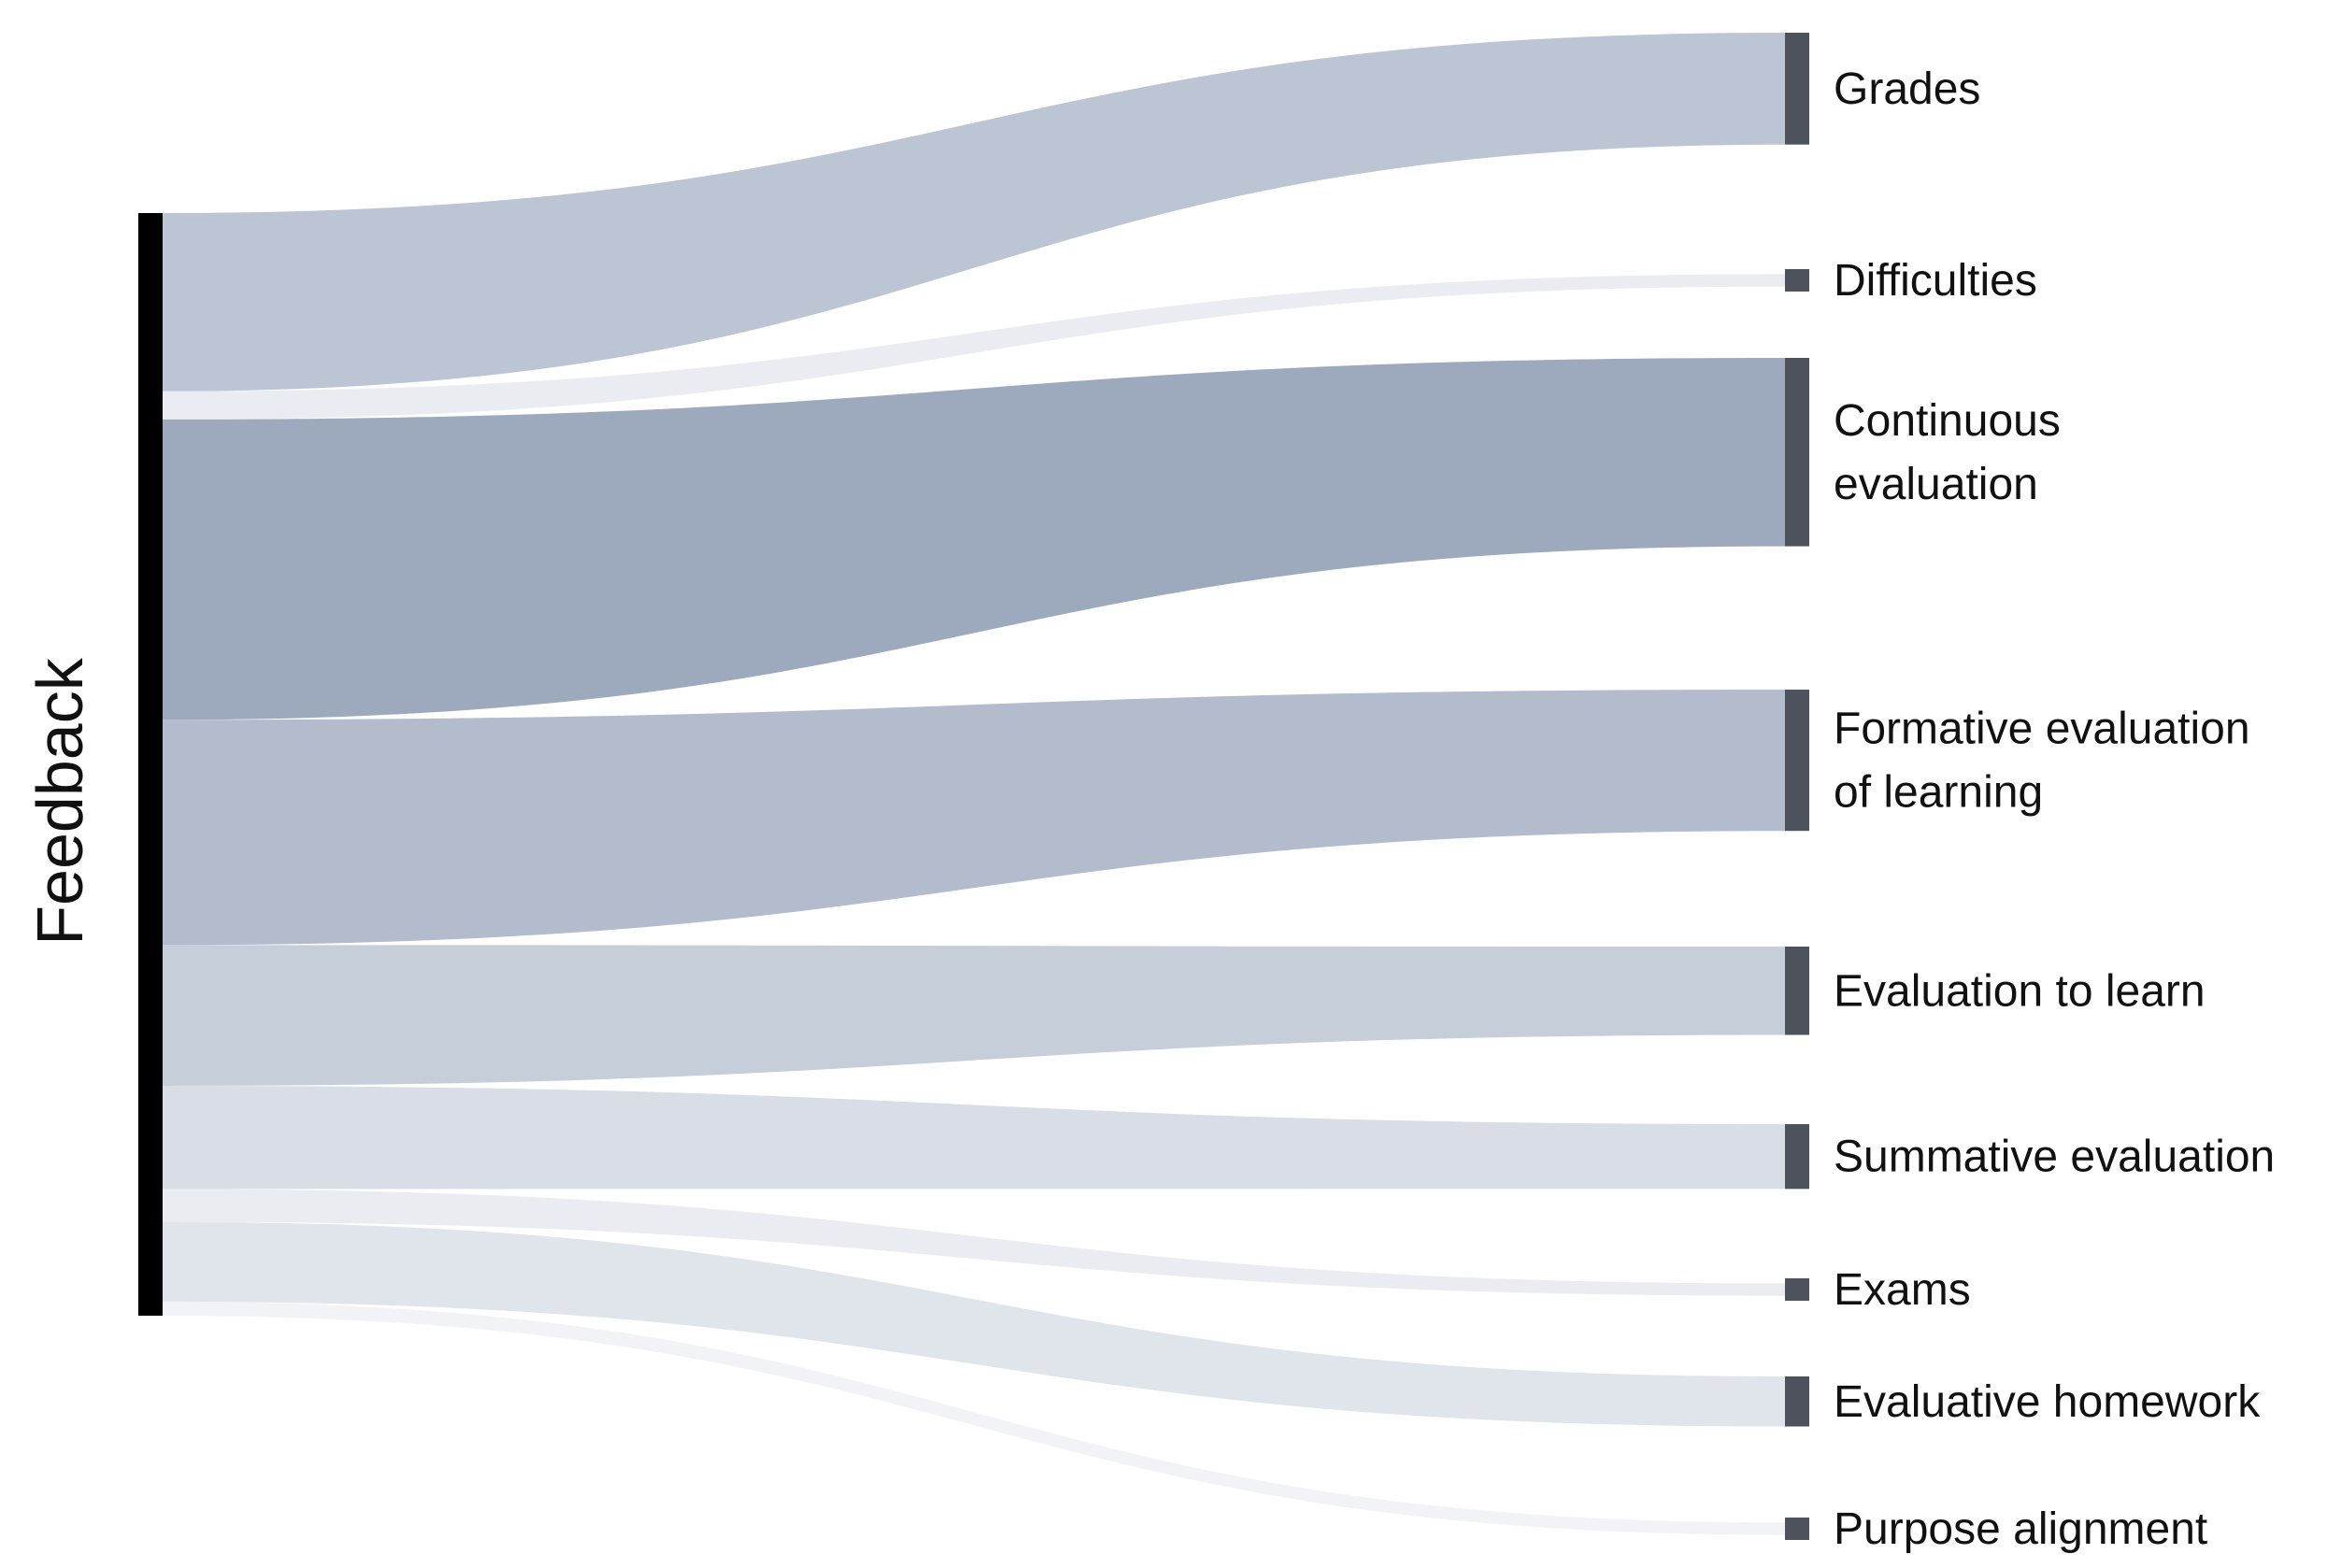 The image size is (2327, 1568). What do you see at coordinates (974, 818) in the screenshot?
I see `link-formative` at bounding box center [974, 818].